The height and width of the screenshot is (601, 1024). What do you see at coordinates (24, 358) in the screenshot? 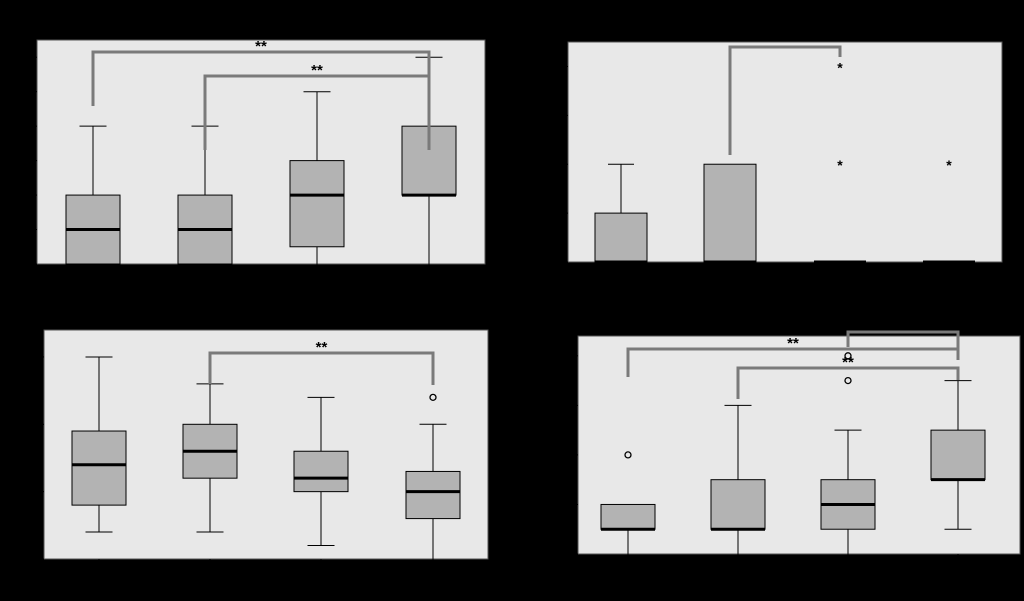
I see `y-tick-label: 15.00` at bounding box center [24, 358].